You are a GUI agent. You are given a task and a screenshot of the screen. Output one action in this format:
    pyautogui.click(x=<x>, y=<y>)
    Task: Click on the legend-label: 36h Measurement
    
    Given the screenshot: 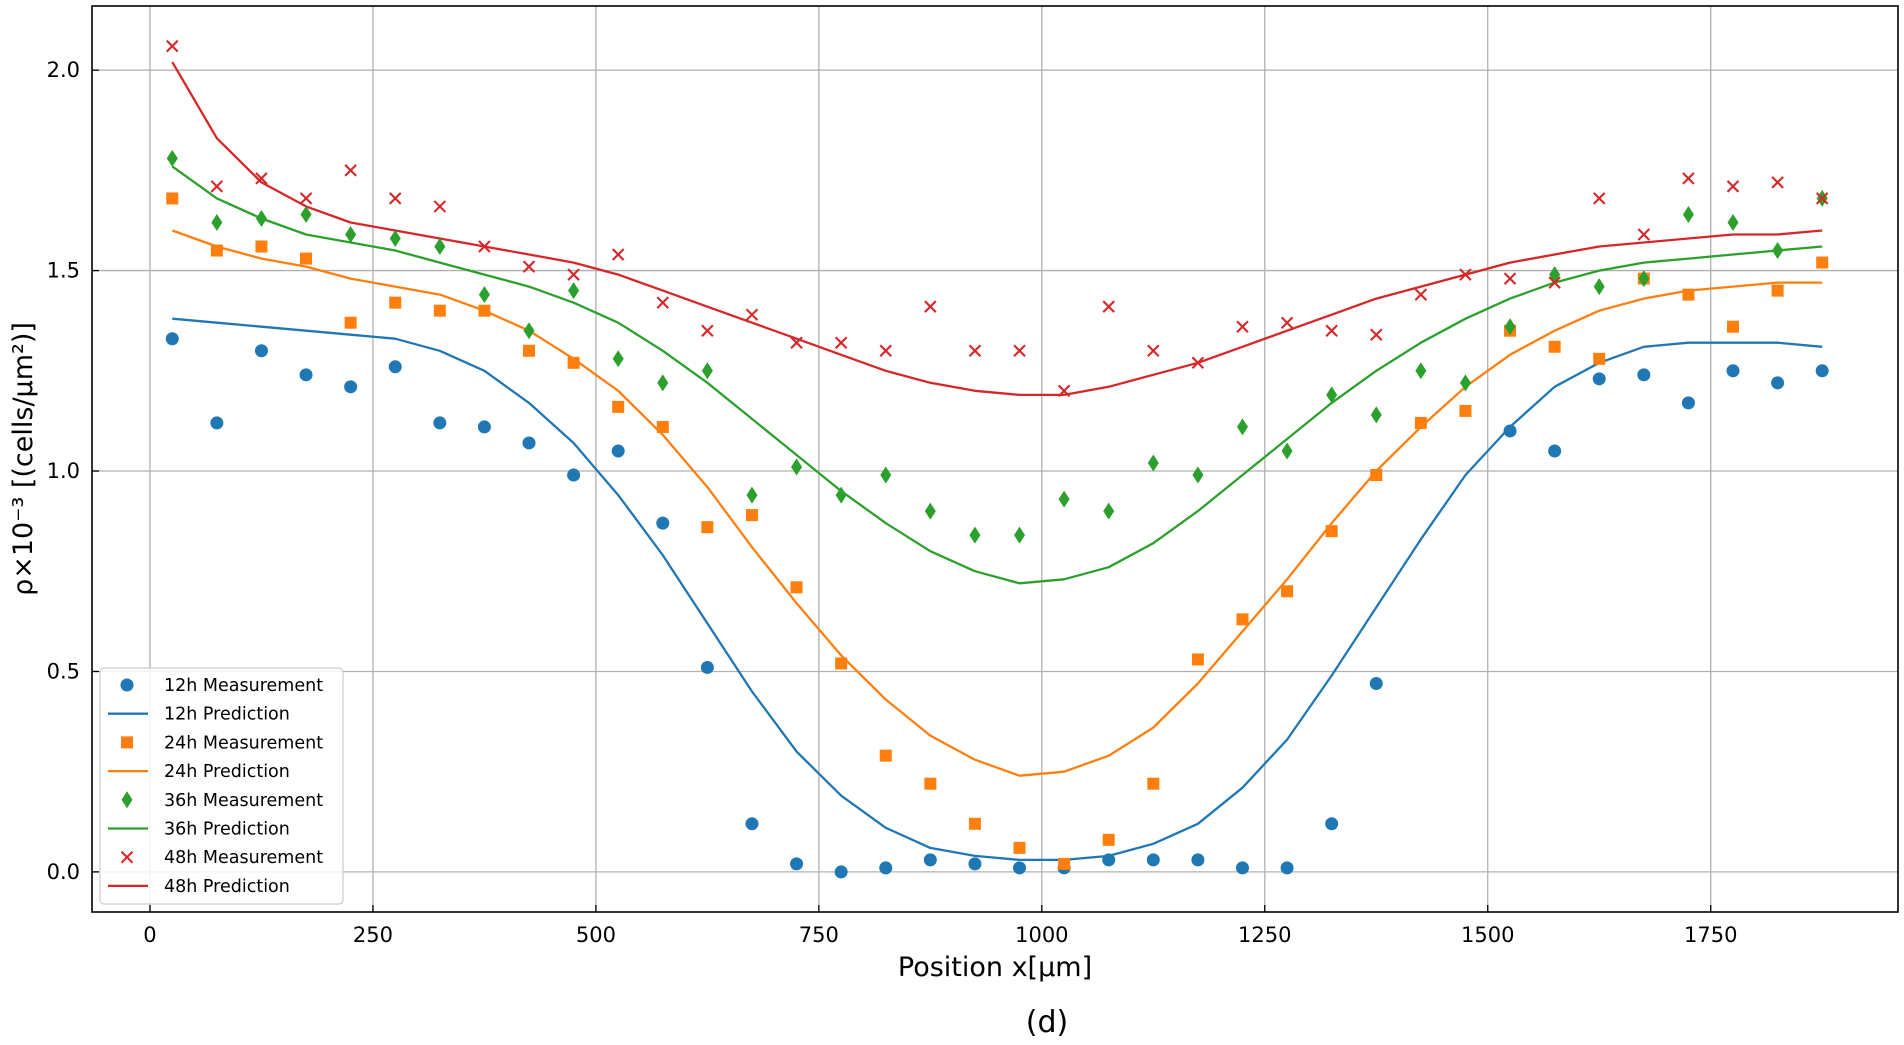 What is the action you would take?
    pyautogui.click(x=243, y=801)
    